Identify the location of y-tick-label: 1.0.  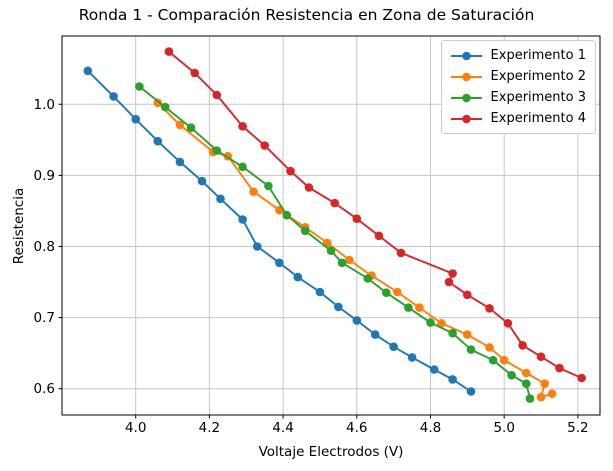
(44, 105).